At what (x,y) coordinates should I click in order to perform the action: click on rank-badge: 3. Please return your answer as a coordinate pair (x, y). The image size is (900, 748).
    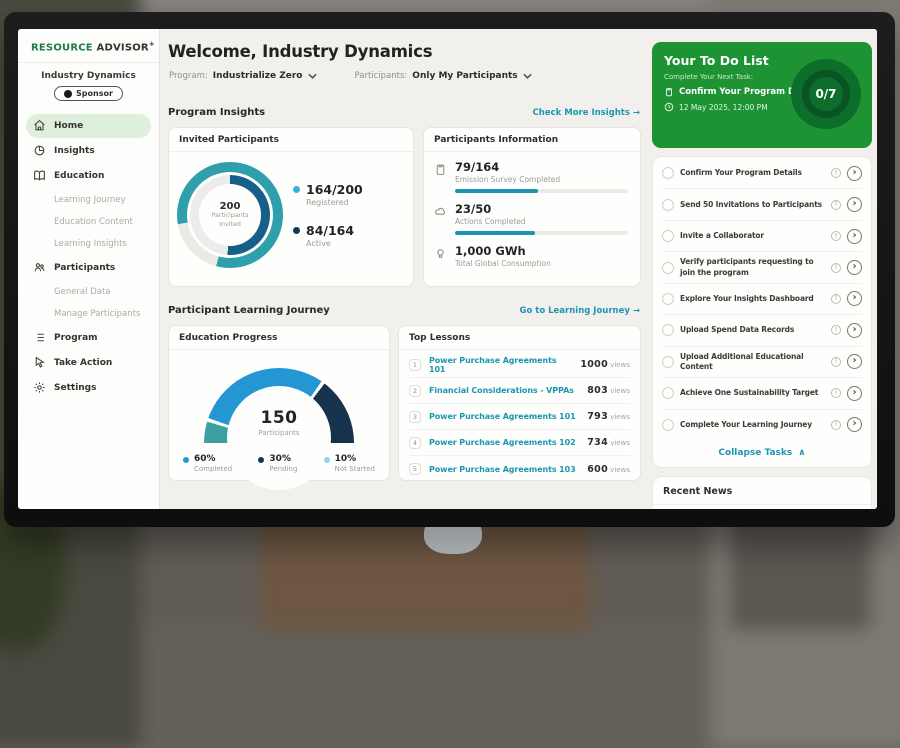
    Looking at the image, I should click on (415, 417).